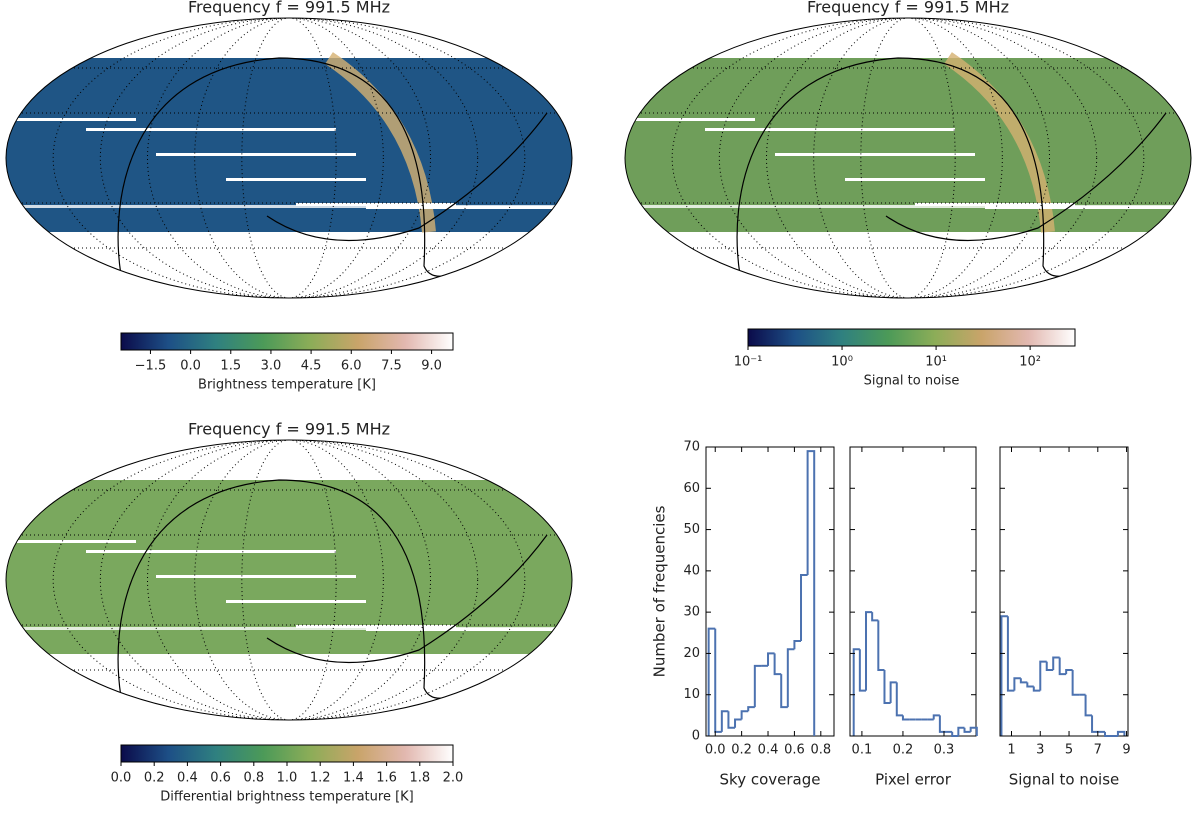 The image size is (1195, 814). I want to click on y-tick-label: 10, so click(691, 694).